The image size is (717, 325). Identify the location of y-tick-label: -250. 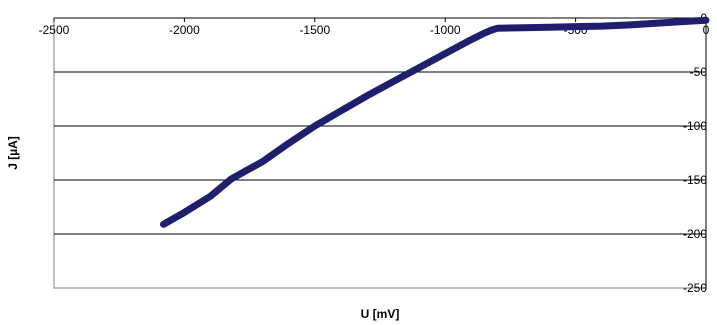
(695, 288).